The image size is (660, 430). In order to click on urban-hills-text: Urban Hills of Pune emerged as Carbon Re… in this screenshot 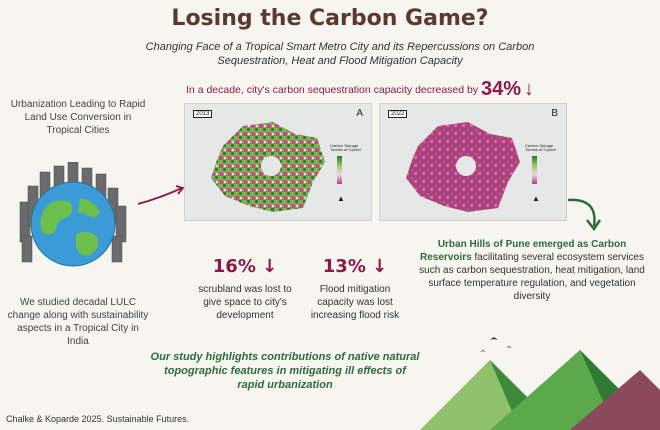, I will do `click(532, 270)`.